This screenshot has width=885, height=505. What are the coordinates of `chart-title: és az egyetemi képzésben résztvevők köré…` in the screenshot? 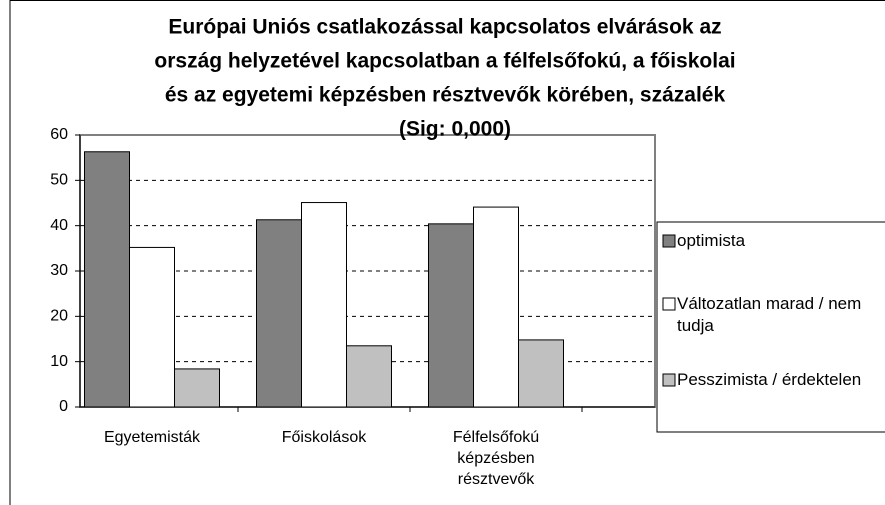 It's located at (445, 95).